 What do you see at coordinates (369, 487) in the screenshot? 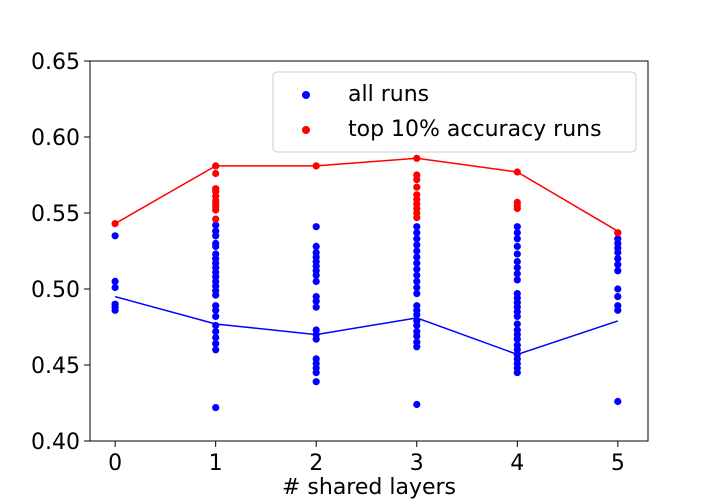
I see `x-axis-label: # shared layers` at bounding box center [369, 487].